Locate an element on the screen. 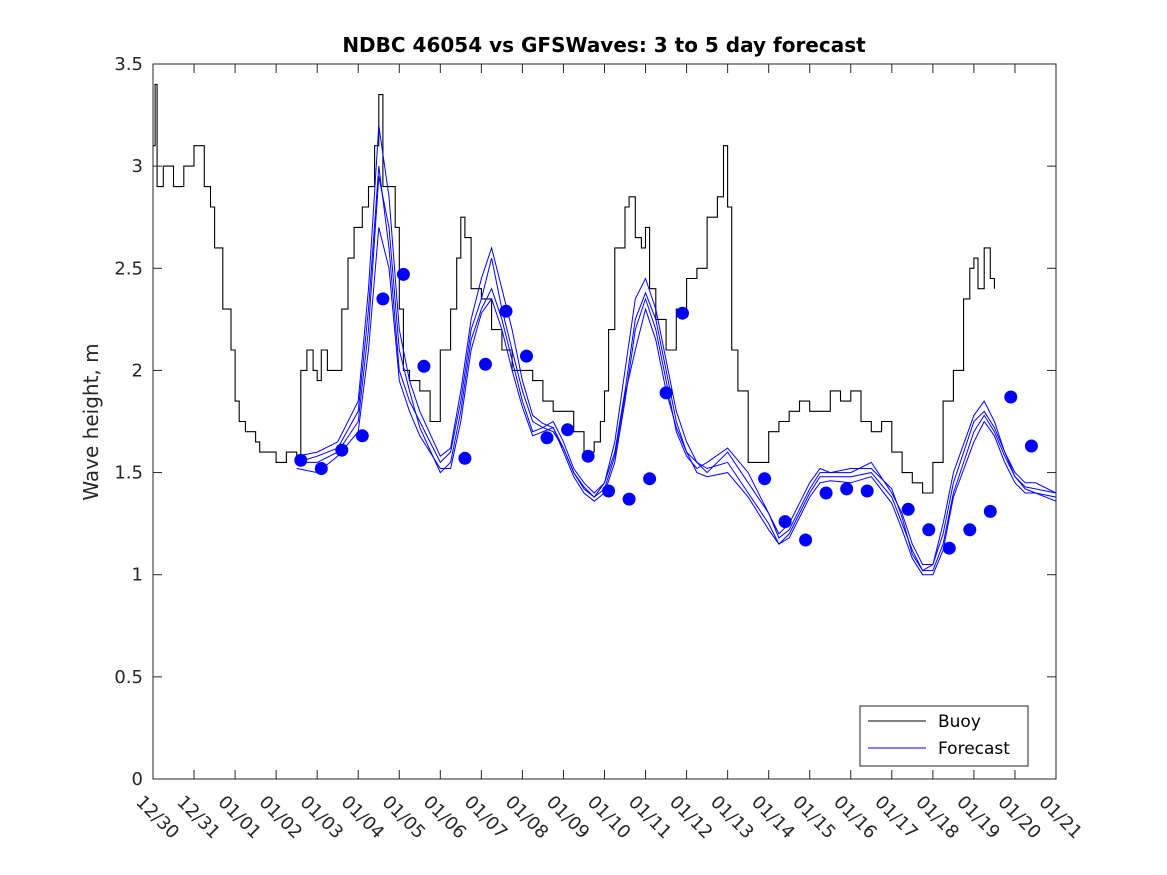 Image resolution: width=1167 pixels, height=875 pixels. legend: Buoy Forecast is located at coordinates (944, 736).